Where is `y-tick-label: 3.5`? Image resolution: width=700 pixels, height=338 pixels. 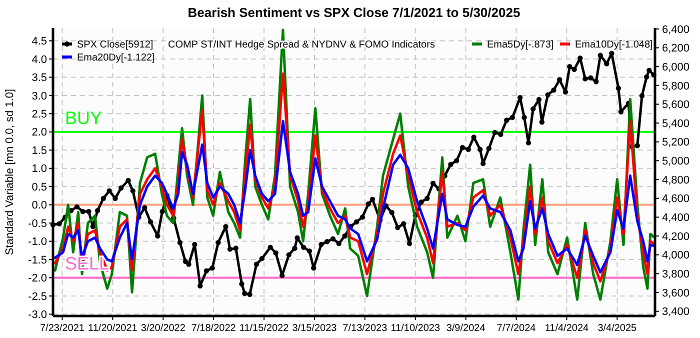 y-tick-label: 3.5 is located at coordinates (39, 78).